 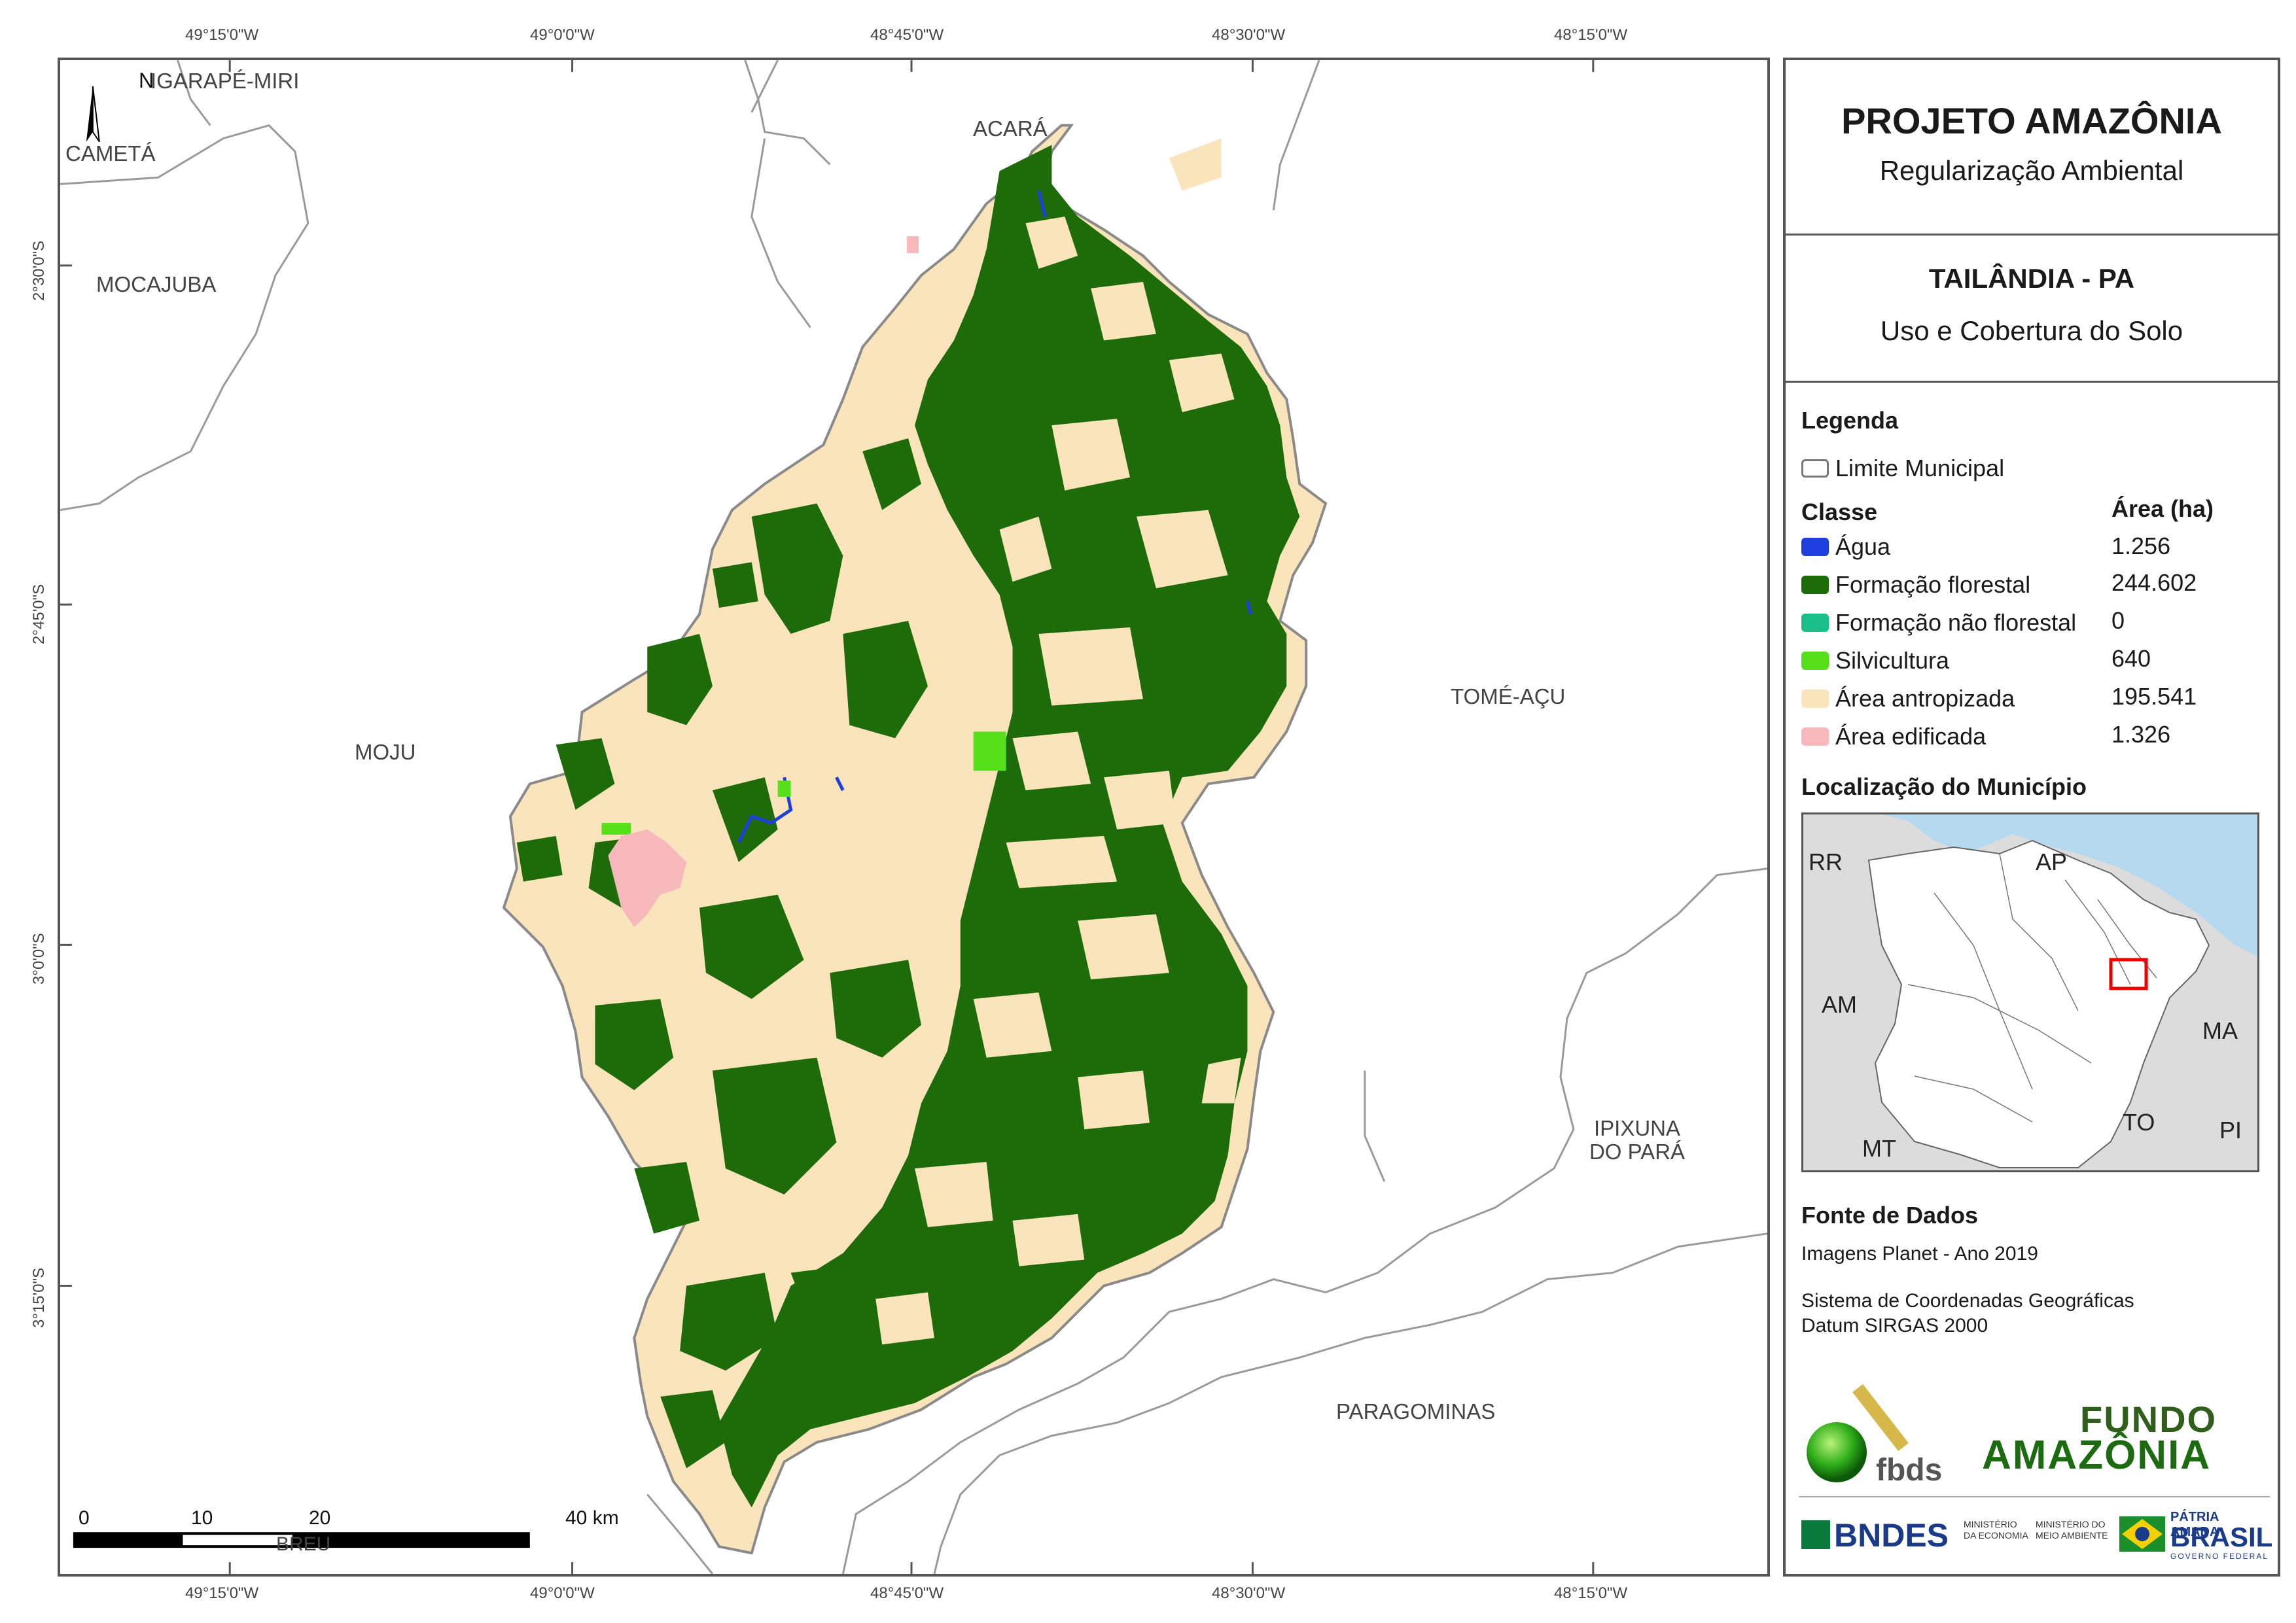 I want to click on coord-top-1: 49°15'0"W, so click(x=222, y=35).